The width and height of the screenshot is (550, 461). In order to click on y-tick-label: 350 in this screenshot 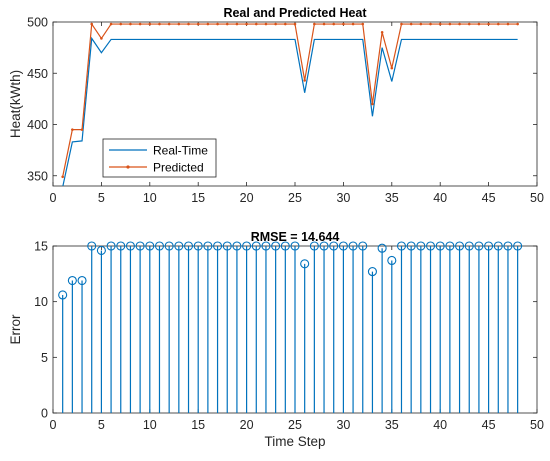, I will do `click(37, 176)`.